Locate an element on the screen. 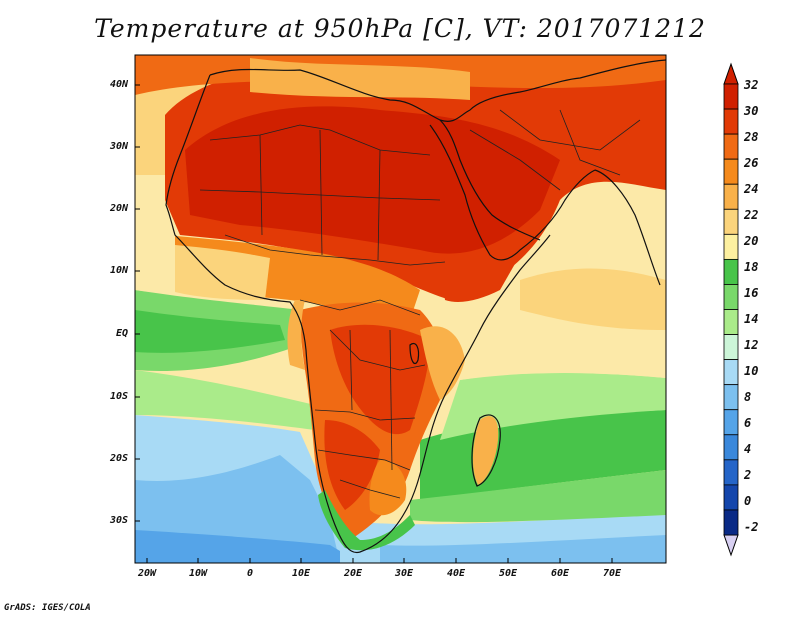 The image size is (800, 618). colorbar-label: 2 is located at coordinates (748, 475).